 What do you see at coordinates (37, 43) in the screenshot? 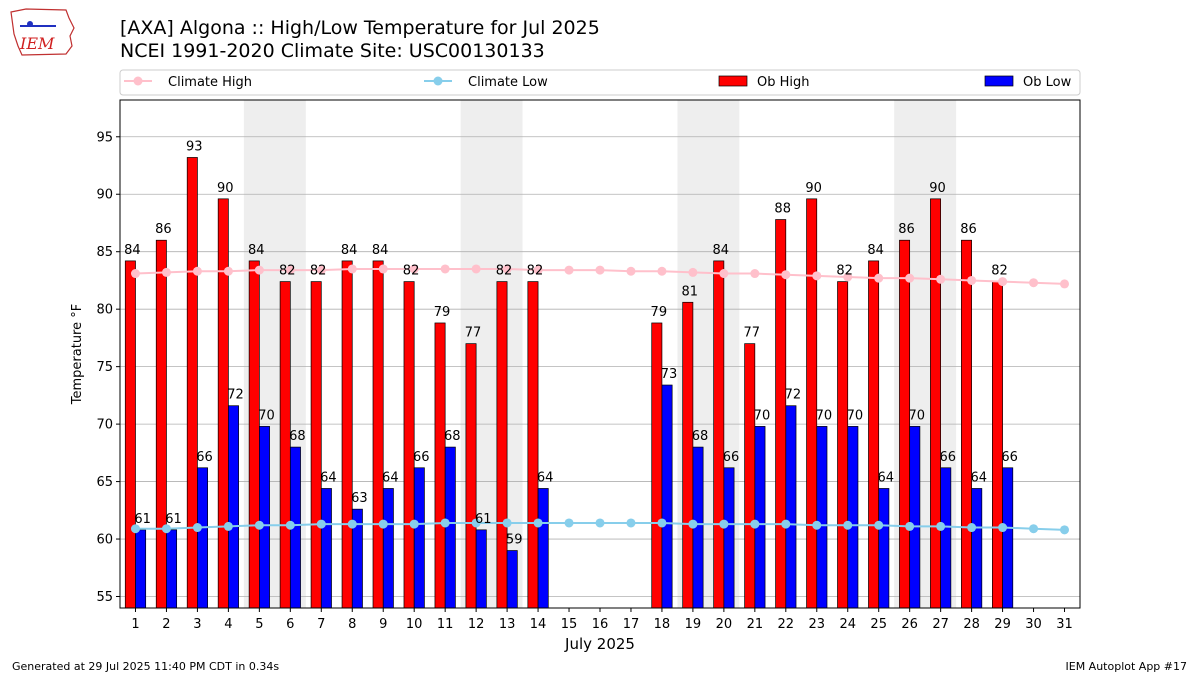
I see `logo-text: IEM` at bounding box center [37, 43].